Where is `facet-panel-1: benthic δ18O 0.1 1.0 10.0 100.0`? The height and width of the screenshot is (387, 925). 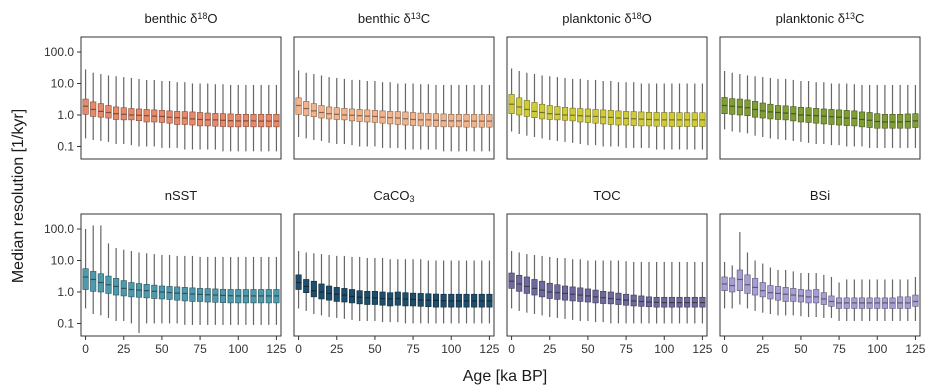
facet-panel-1: benthic δ18O 0.1 1.0 10.0 100.0 is located at coordinates (163, 85).